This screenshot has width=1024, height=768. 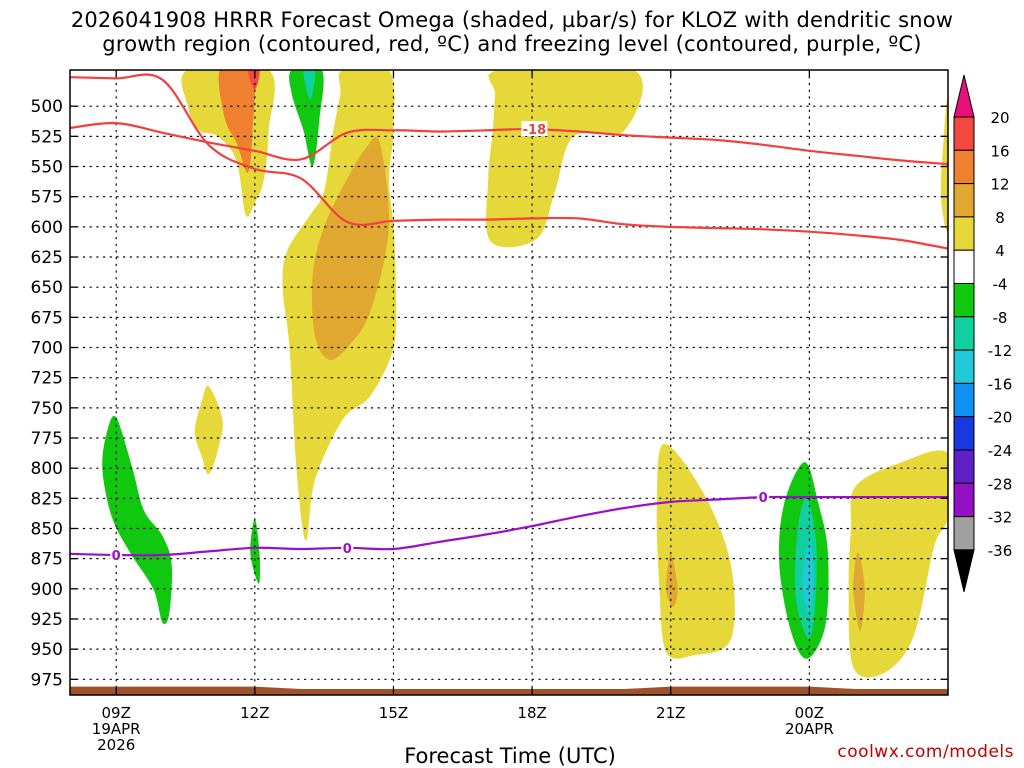 I want to click on freezing-label-2: 0, so click(x=347, y=549).